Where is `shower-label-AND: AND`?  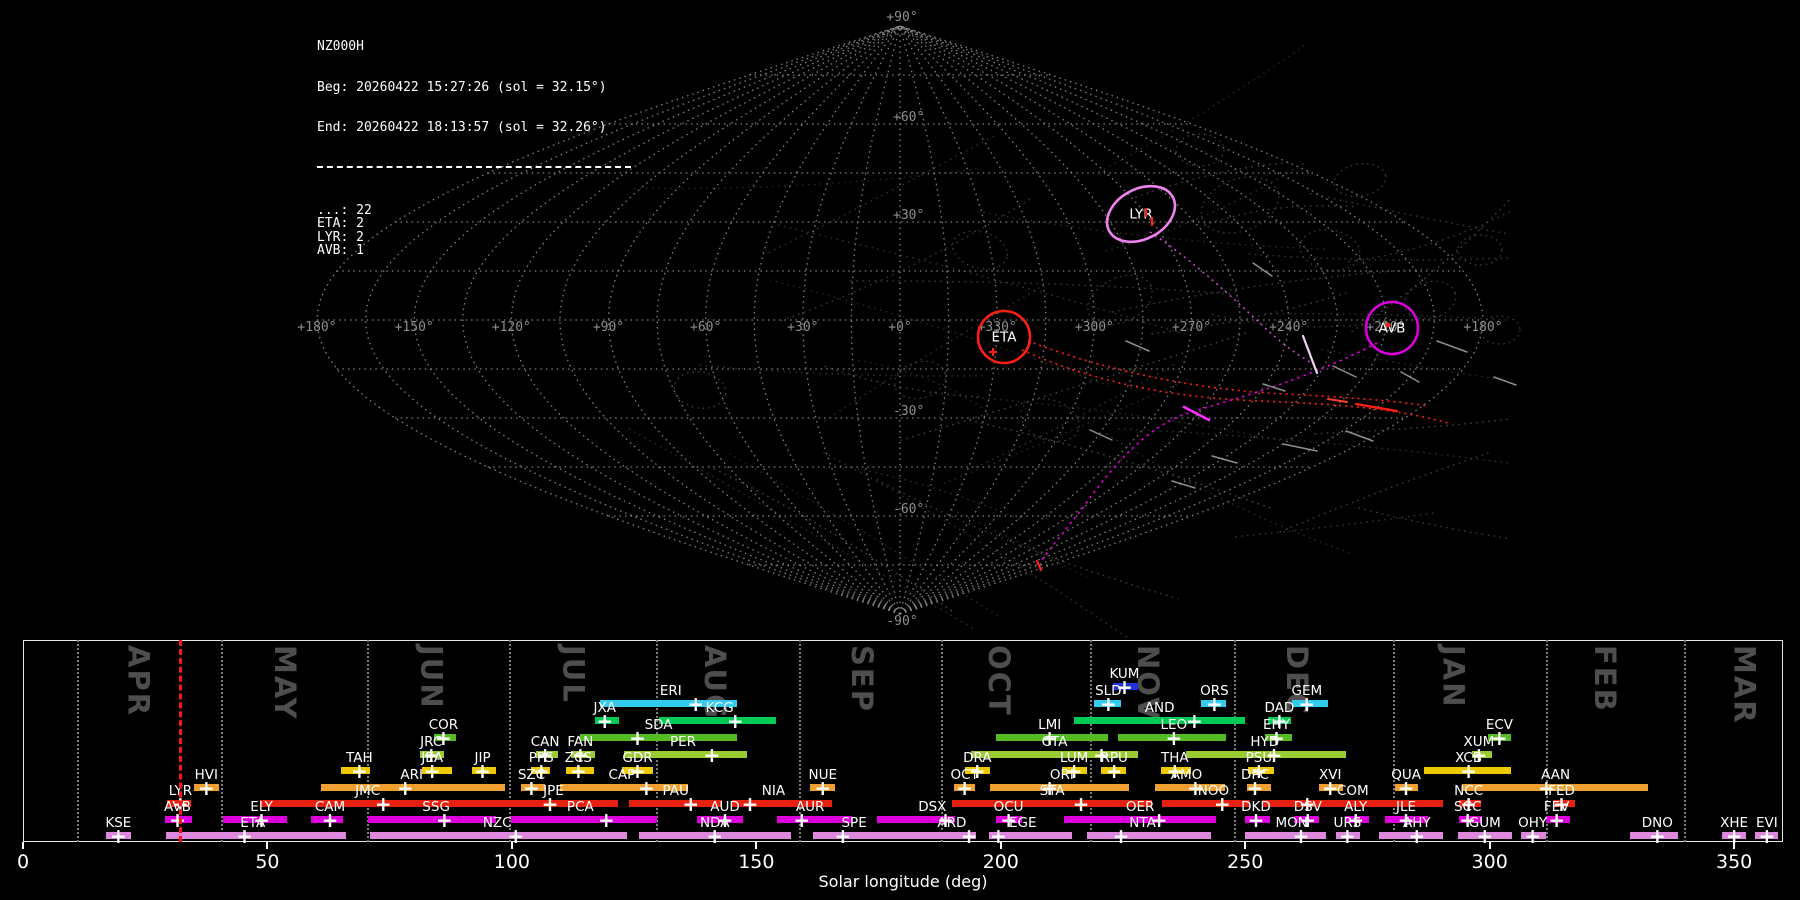
shower-label-AND: AND is located at coordinates (1159, 708).